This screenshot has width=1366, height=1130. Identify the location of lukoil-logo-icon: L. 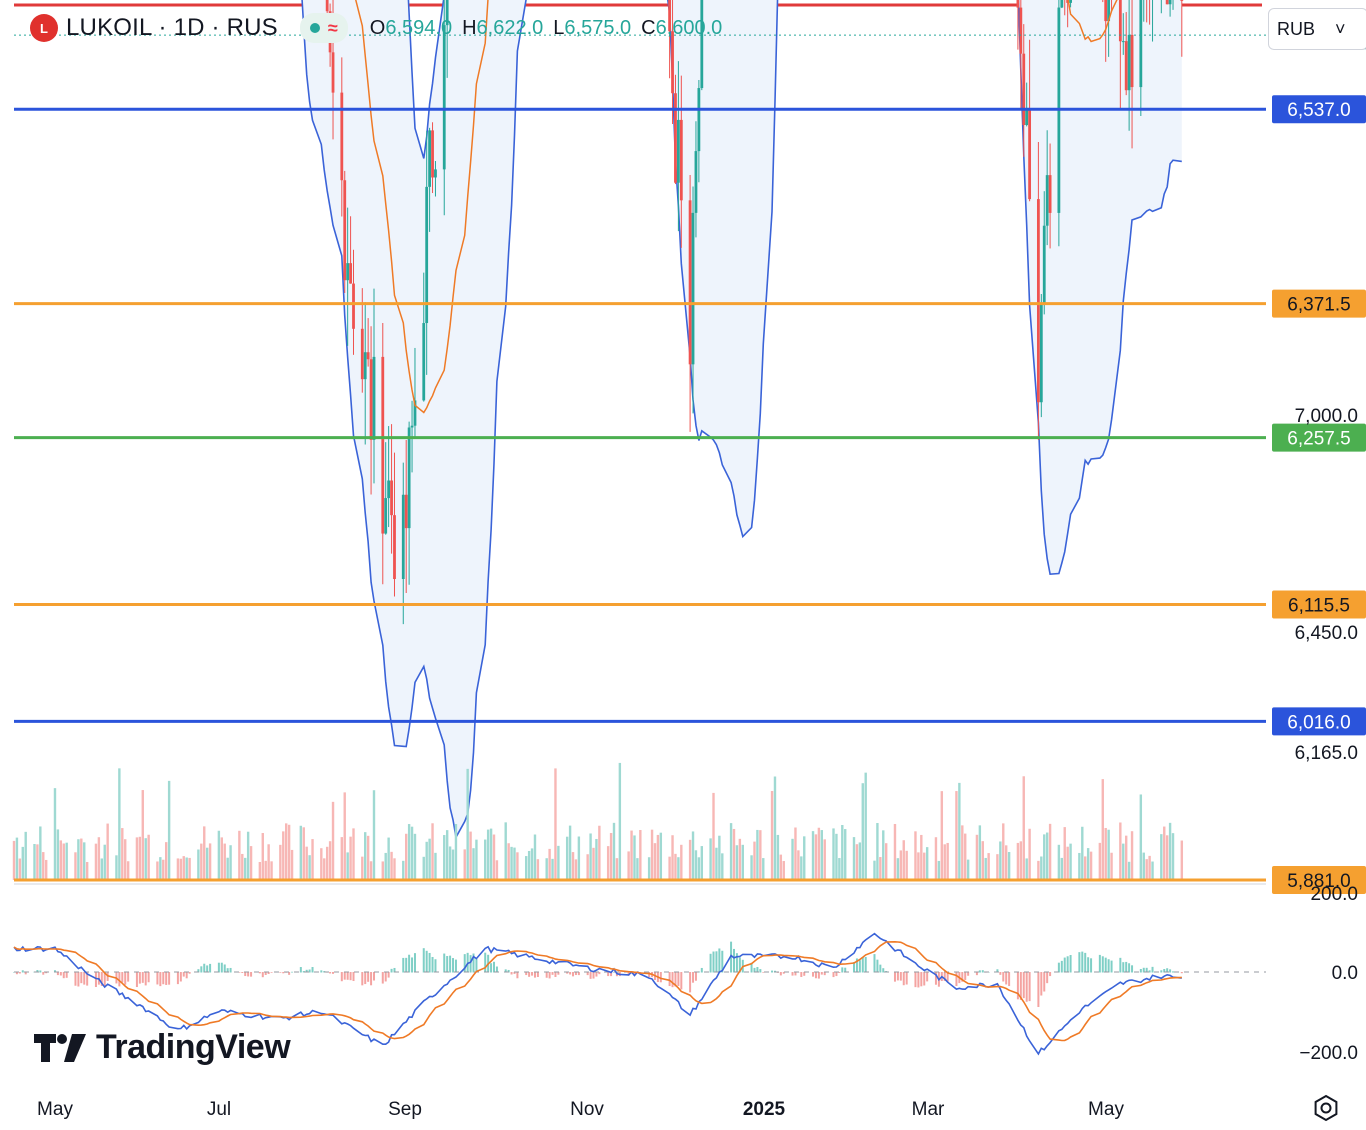
(44, 28).